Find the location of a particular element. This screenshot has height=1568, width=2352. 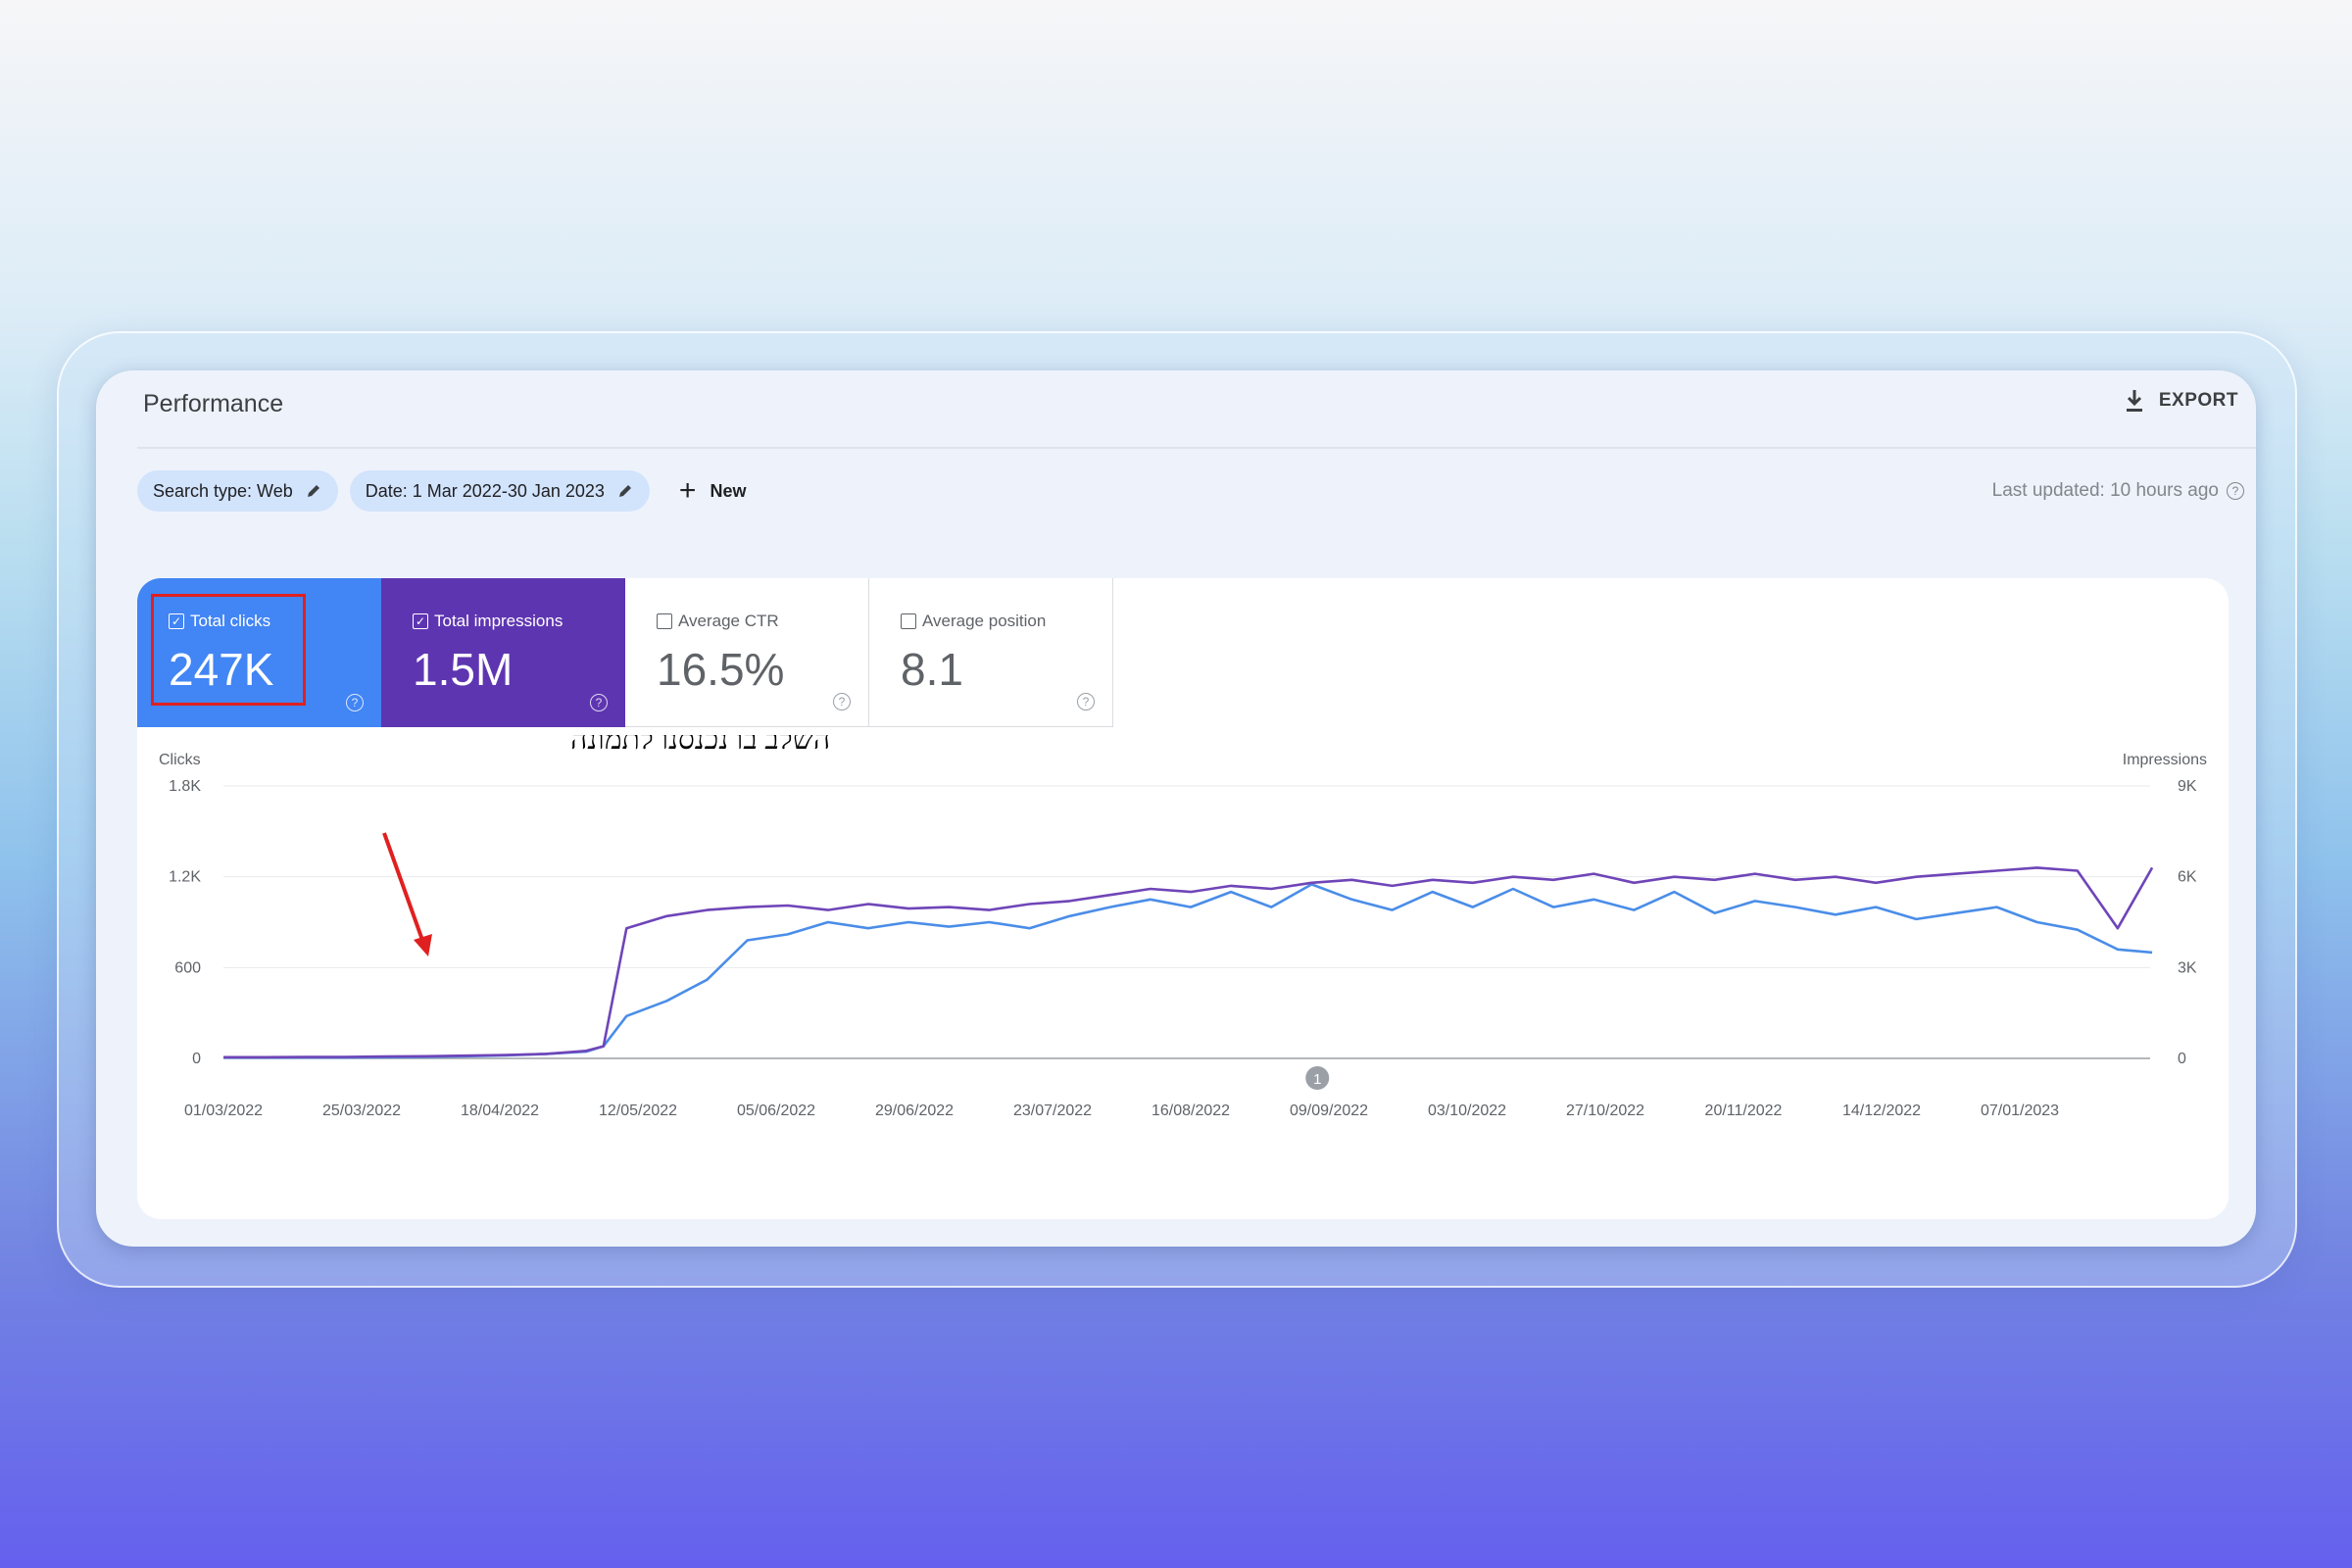

metric-total-impressions: ✓ Total impressions 1.5M ? is located at coordinates (503, 652).